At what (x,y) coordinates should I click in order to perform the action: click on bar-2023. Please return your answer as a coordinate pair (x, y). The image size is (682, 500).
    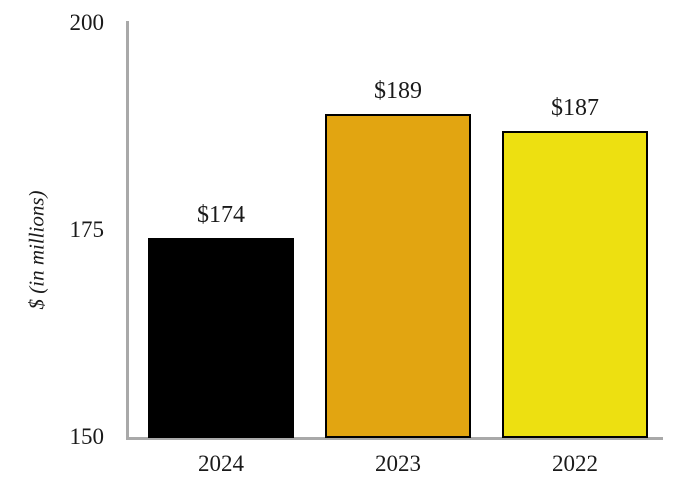
    Looking at the image, I should click on (398, 276).